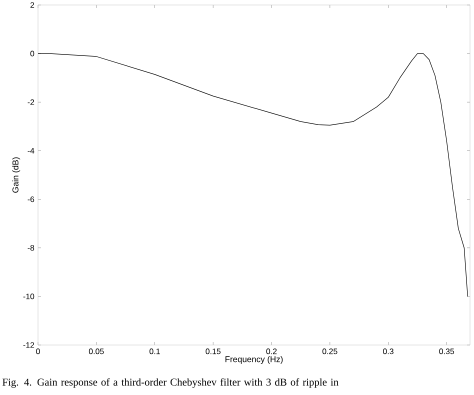  What do you see at coordinates (16, 175) in the screenshot?
I see `y-axis-title: Gain (dB)` at bounding box center [16, 175].